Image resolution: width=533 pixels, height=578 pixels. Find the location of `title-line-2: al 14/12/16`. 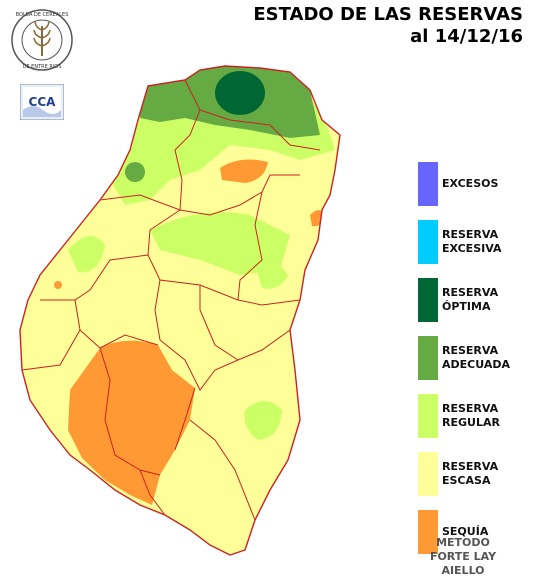

title-line-2: al 14/12/16 is located at coordinates (466, 36).